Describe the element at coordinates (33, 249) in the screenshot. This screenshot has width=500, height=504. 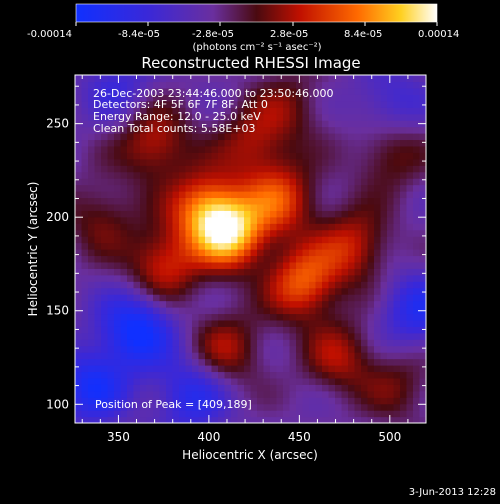
I see `y-axis-label: Heliocentric Y (arcsec)` at that location.